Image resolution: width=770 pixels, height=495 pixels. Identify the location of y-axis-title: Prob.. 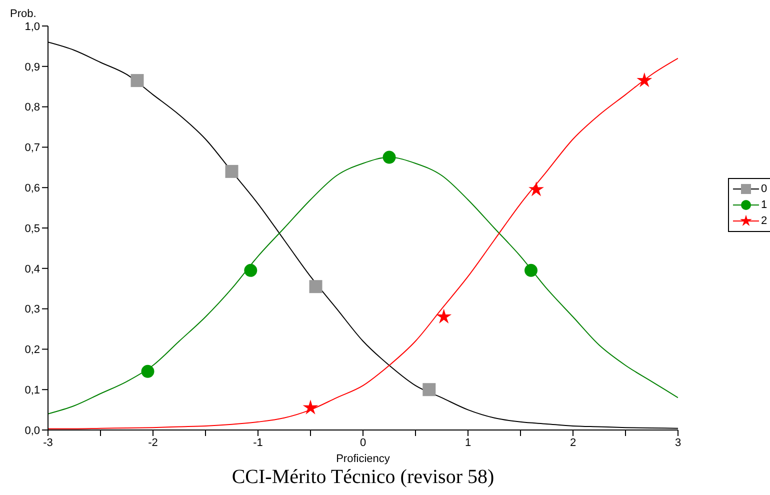
(23, 14).